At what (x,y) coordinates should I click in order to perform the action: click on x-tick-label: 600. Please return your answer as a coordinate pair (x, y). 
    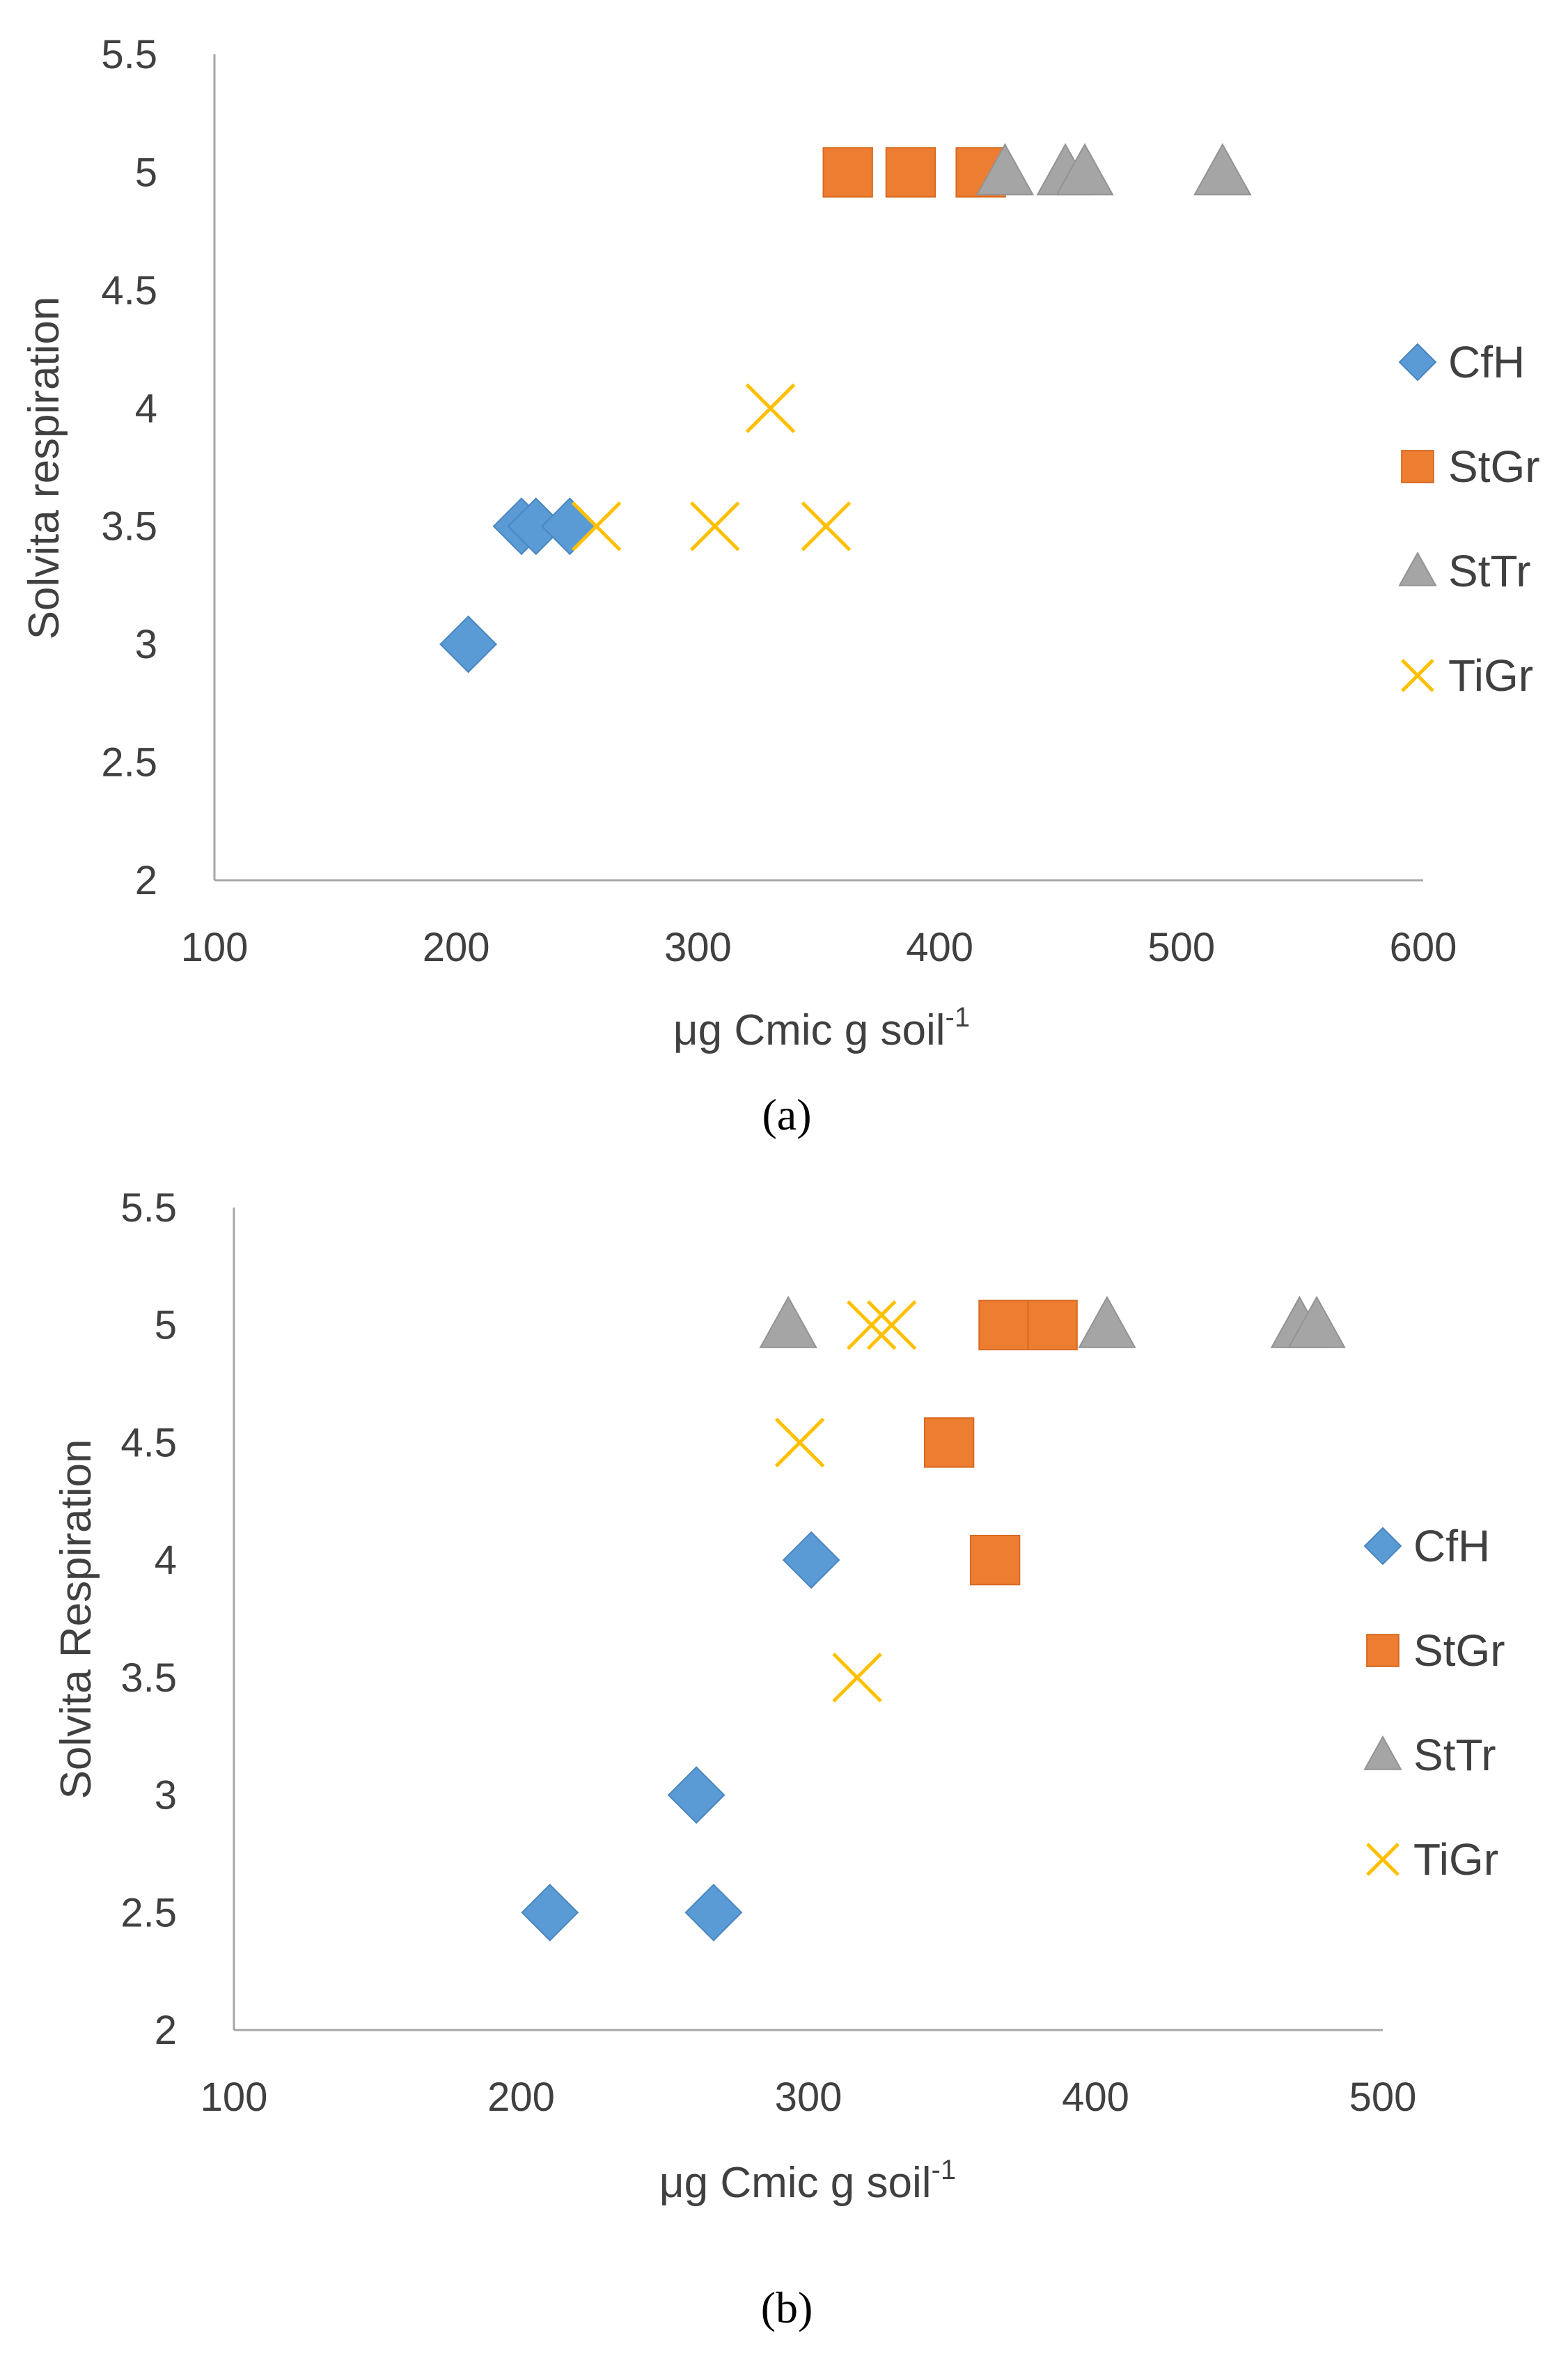
    Looking at the image, I should click on (1423, 948).